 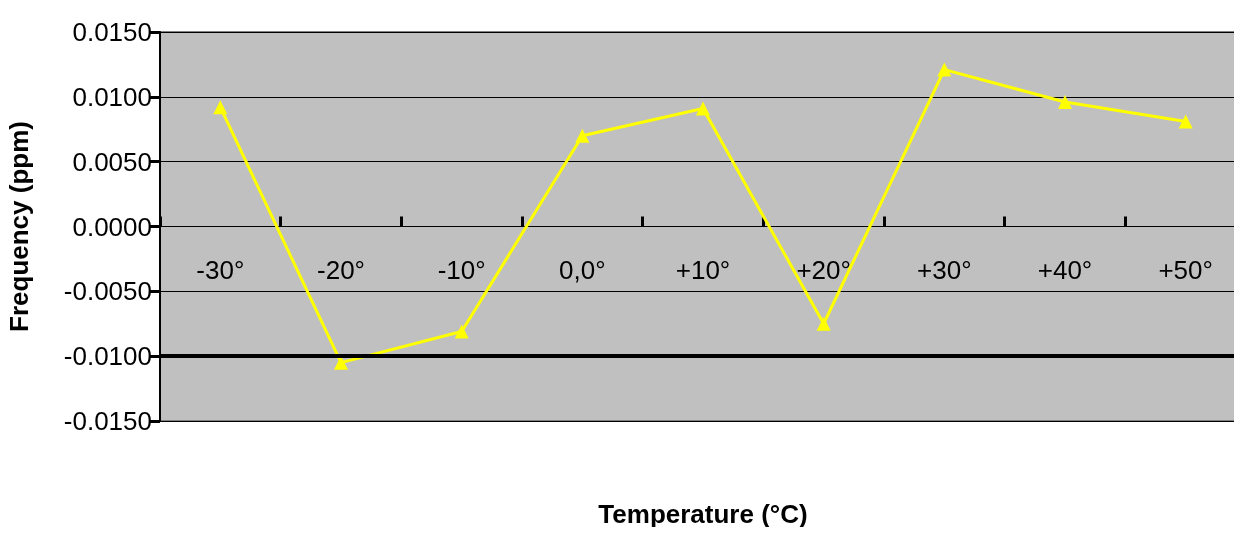 I want to click on y-axis-title: Frequency (ppm), so click(x=19, y=226).